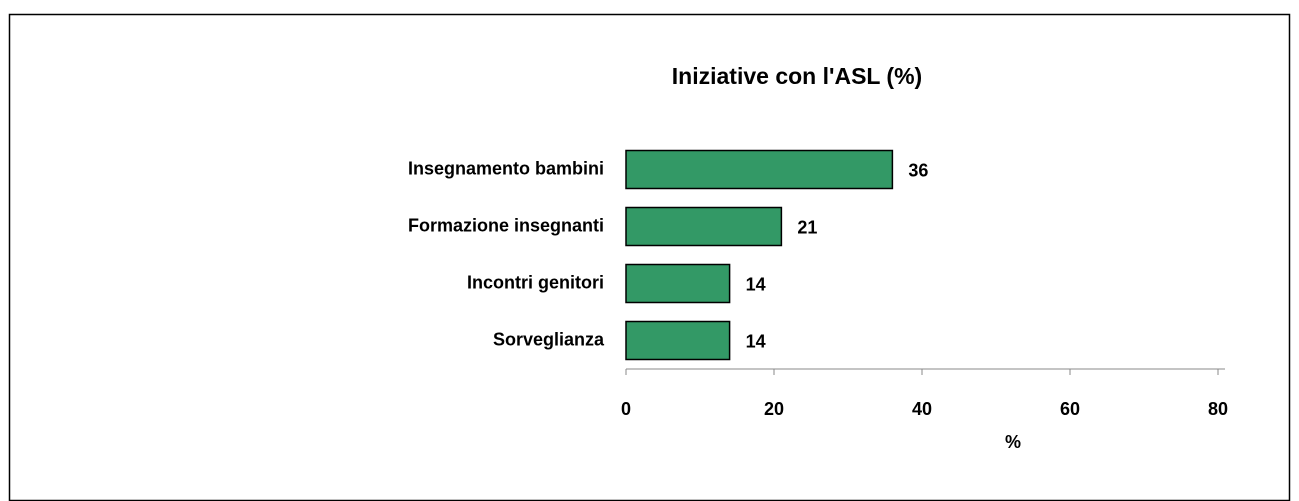 This screenshot has width=1299, height=501. What do you see at coordinates (1013, 442) in the screenshot?
I see `x-axis-label: %` at bounding box center [1013, 442].